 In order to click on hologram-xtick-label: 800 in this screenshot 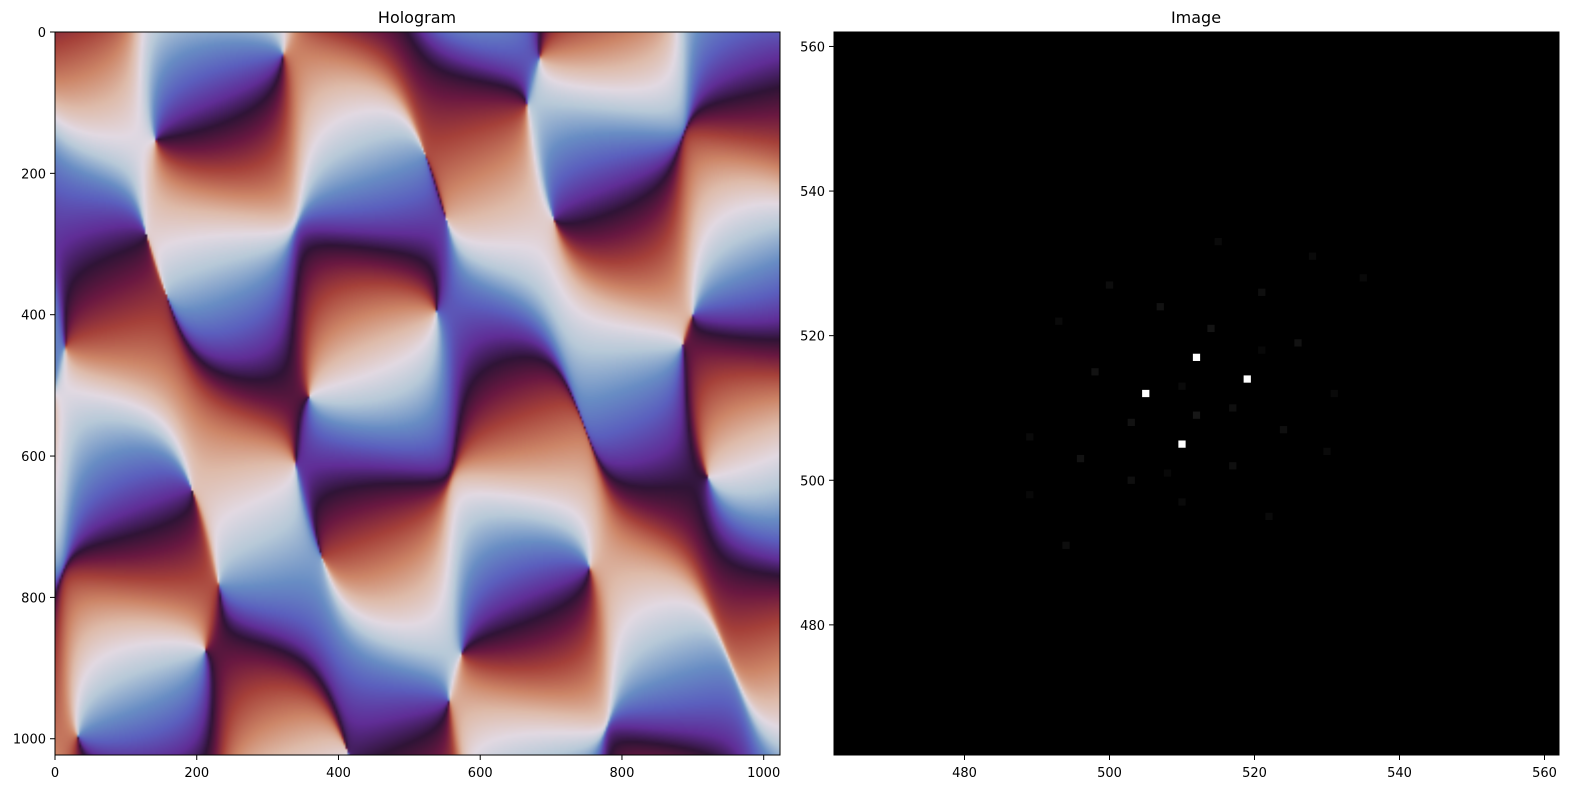, I will do `click(622, 773)`.